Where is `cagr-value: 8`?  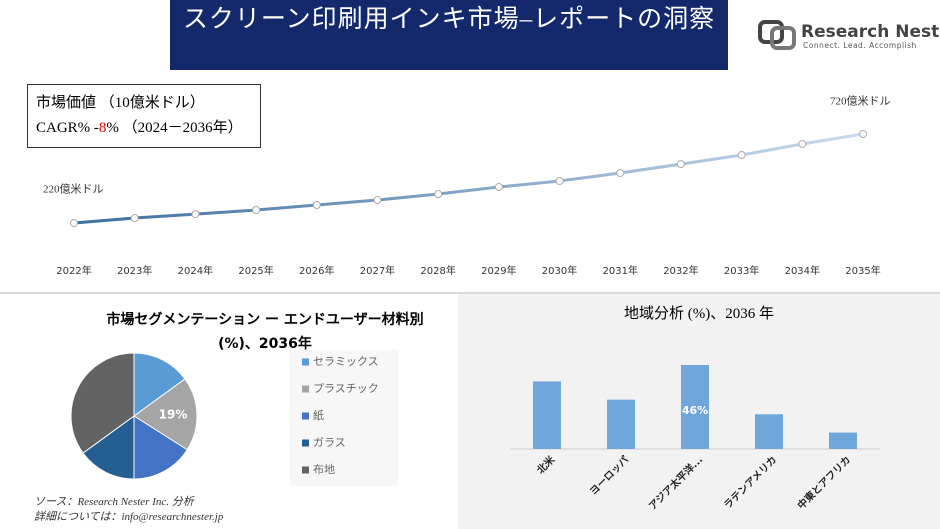
cagr-value: 8 is located at coordinates (102, 128).